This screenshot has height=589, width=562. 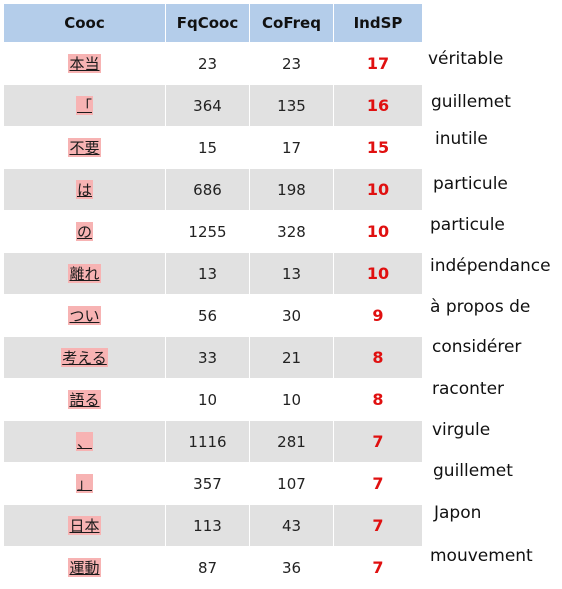 I want to click on cooc-word-link: 」, so click(x=84, y=483).